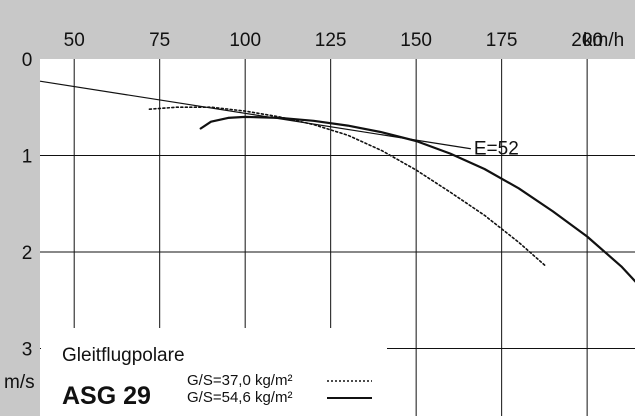 Image resolution: width=635 pixels, height=416 pixels. Describe the element at coordinates (496, 149) in the screenshot. I see `tangent-label: E=52` at that location.